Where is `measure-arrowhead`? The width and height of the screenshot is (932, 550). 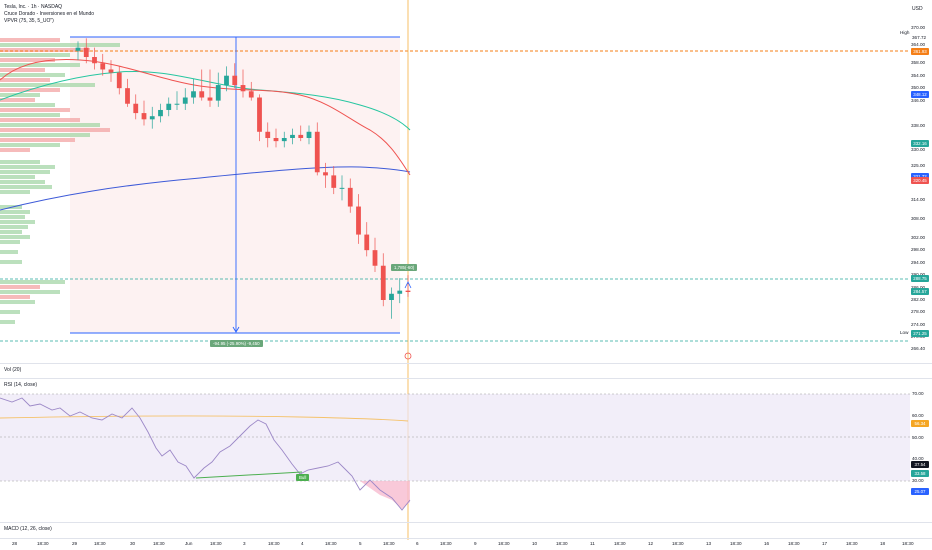
measure-arrowhead is located at coordinates (236, 329).